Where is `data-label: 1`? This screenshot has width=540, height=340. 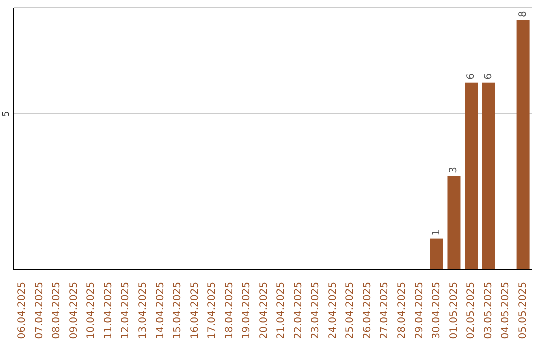
data-label: 1 is located at coordinates (436, 232).